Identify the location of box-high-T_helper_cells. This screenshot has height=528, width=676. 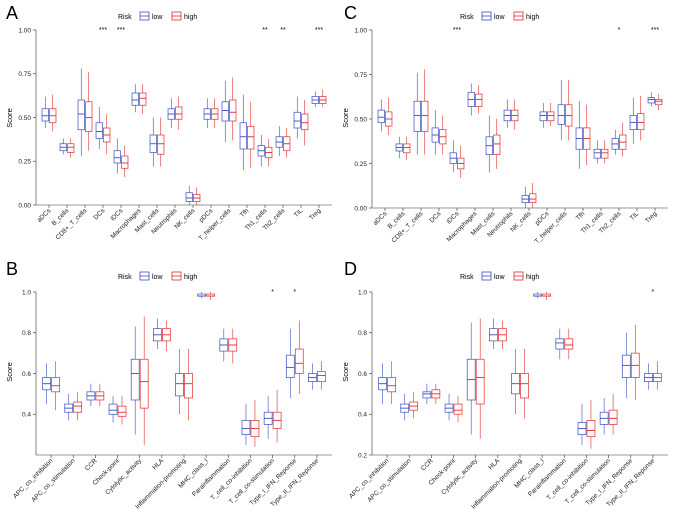
(569, 110).